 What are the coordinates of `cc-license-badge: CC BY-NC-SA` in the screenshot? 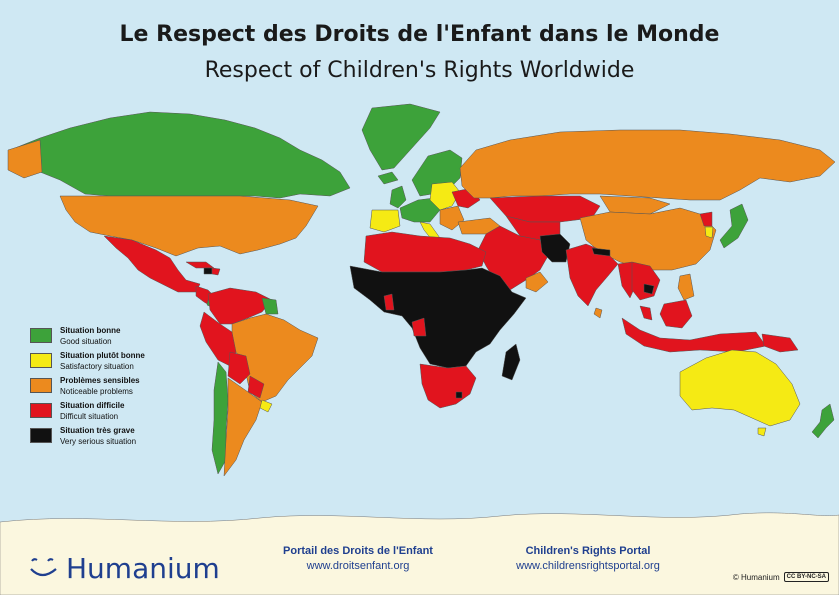 It's located at (806, 577).